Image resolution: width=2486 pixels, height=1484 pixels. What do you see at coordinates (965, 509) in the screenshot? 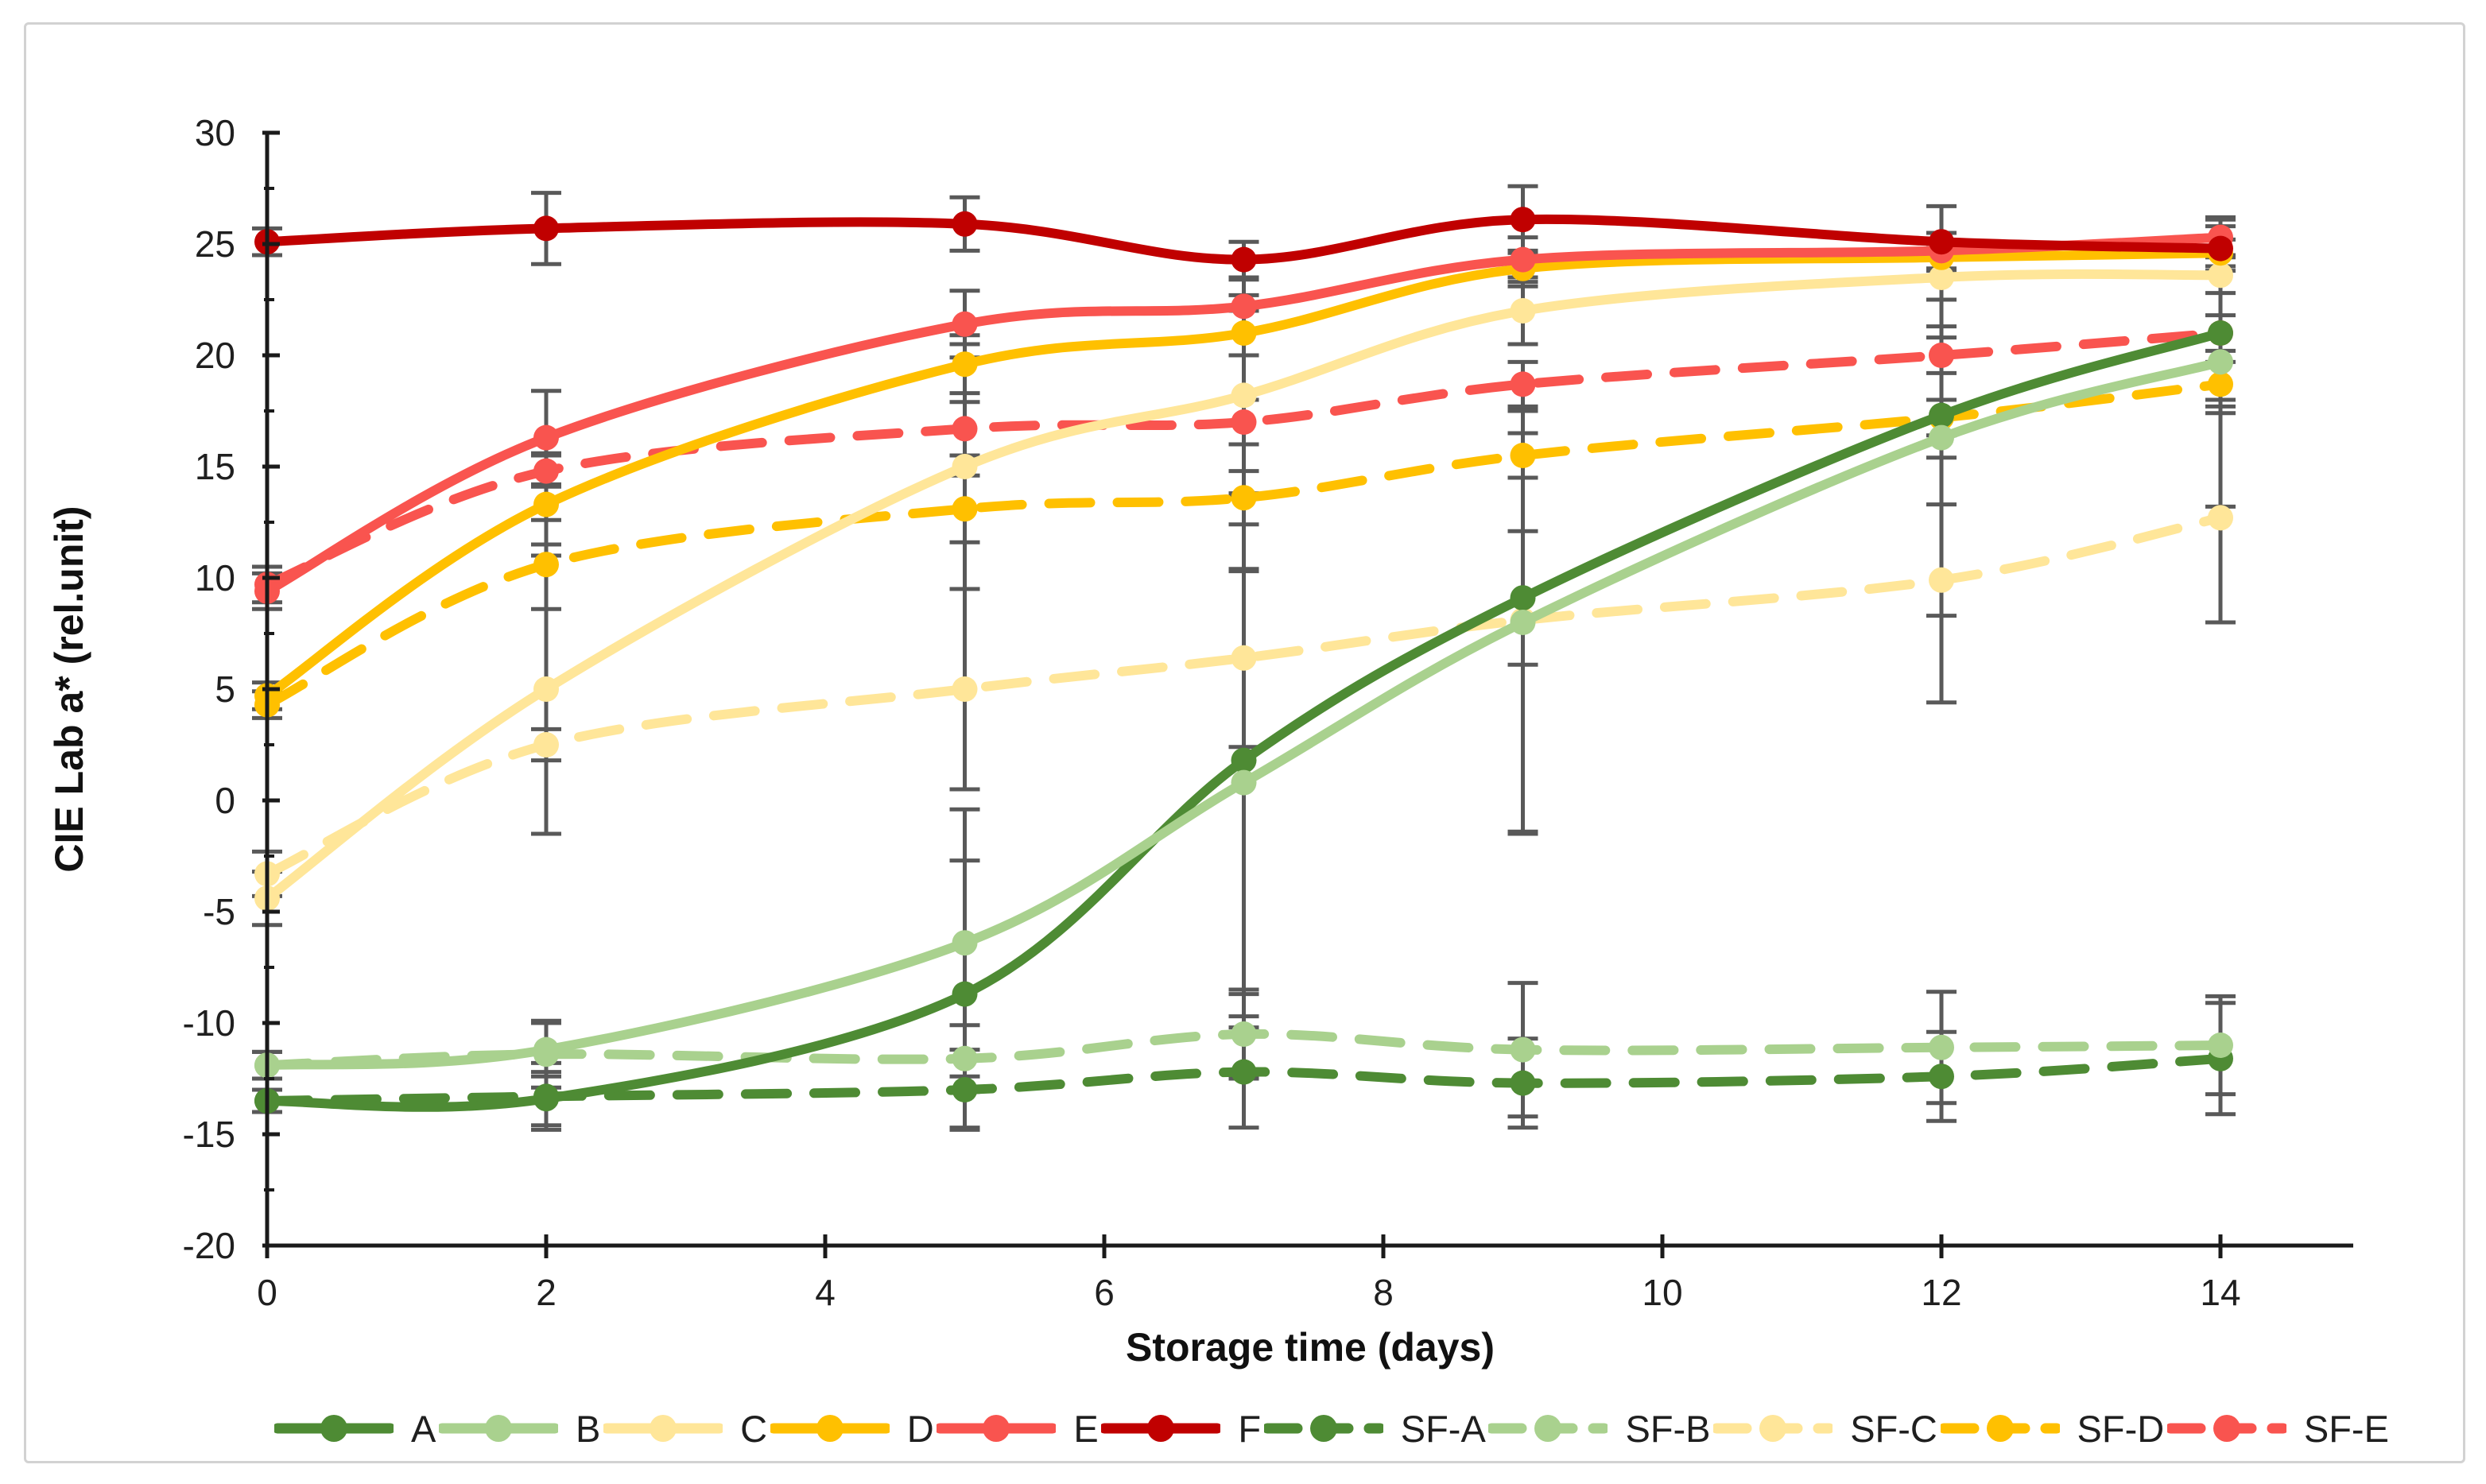
I see `data-point-SF-D-day5` at bounding box center [965, 509].